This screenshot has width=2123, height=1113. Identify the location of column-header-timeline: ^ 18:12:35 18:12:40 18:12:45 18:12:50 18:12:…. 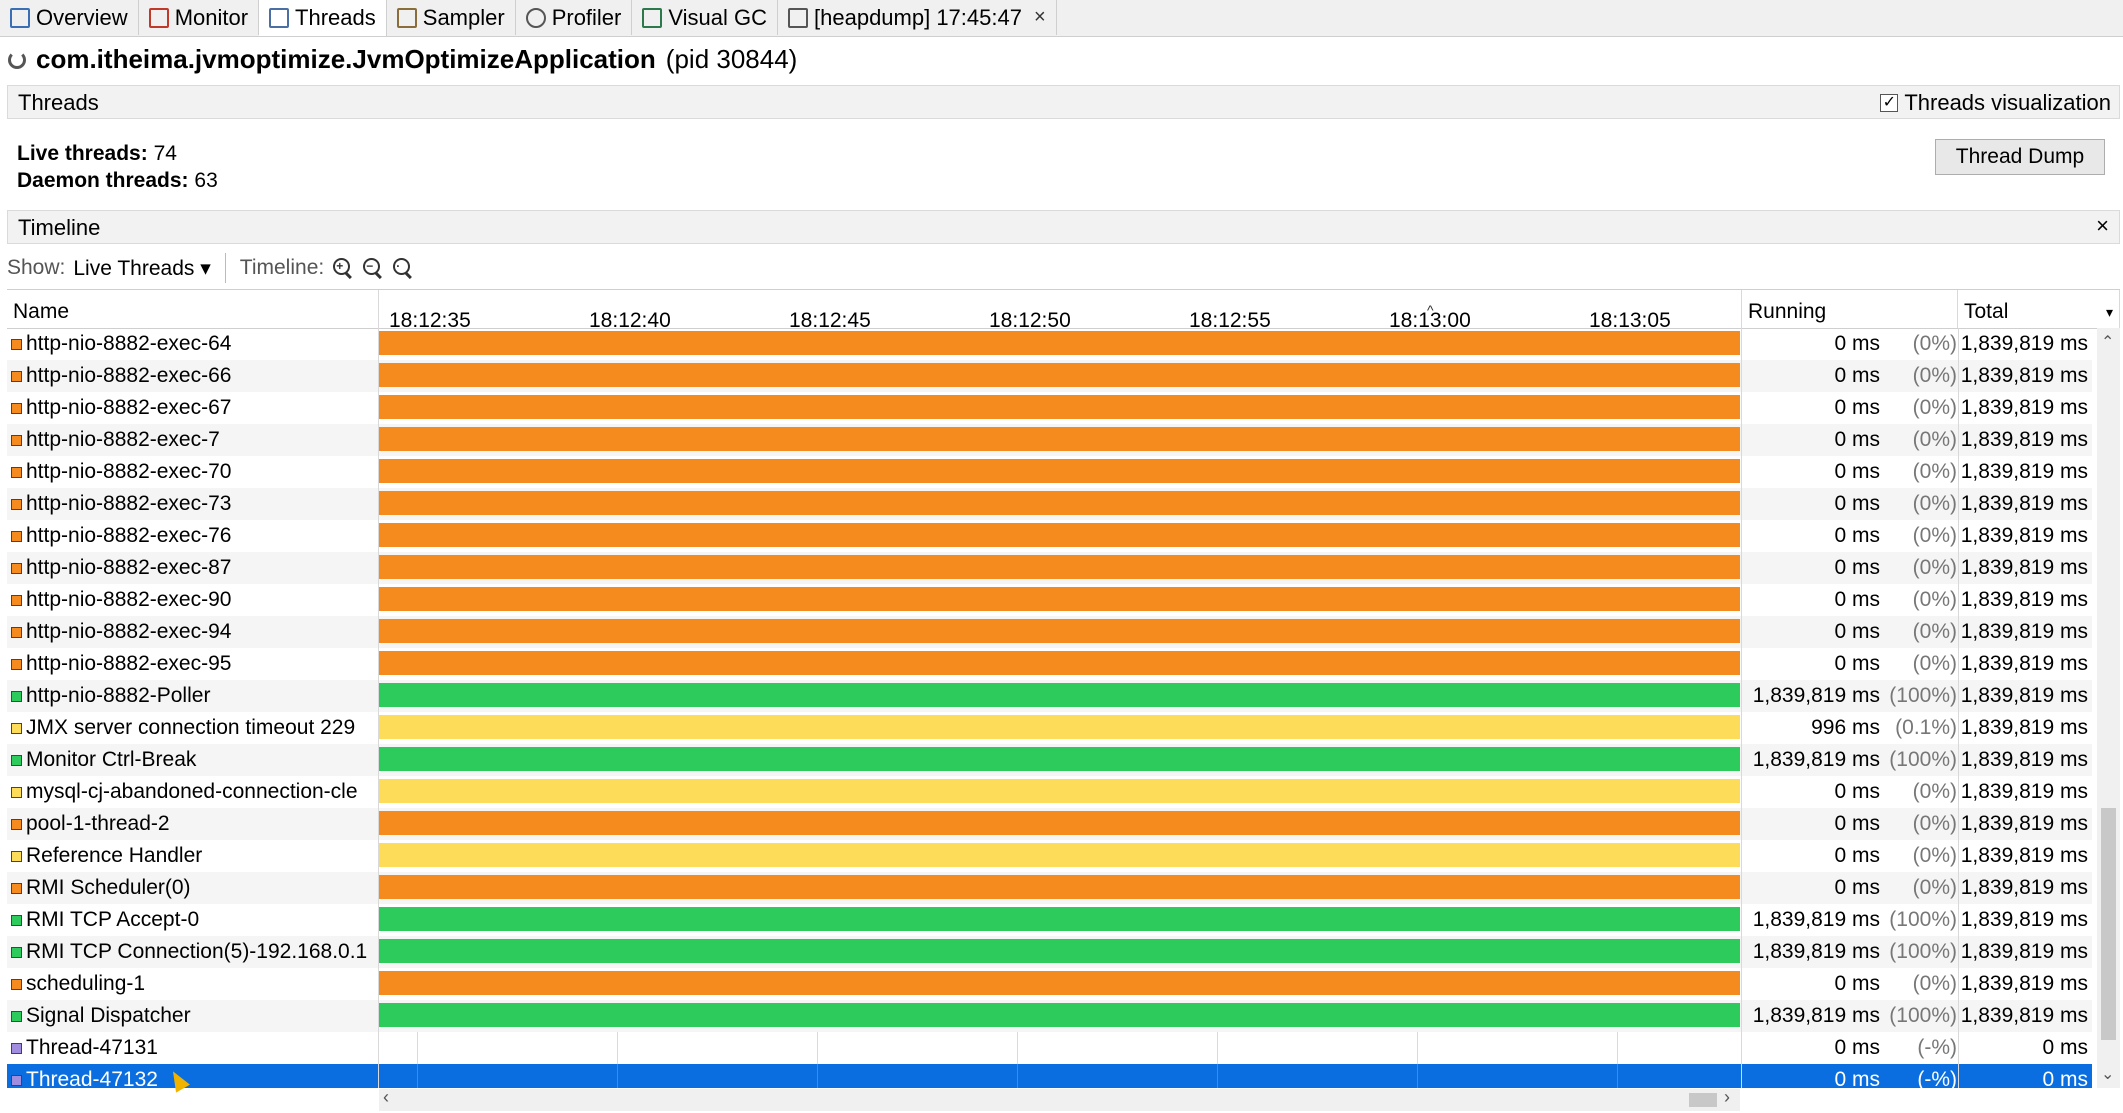
(1060, 311).